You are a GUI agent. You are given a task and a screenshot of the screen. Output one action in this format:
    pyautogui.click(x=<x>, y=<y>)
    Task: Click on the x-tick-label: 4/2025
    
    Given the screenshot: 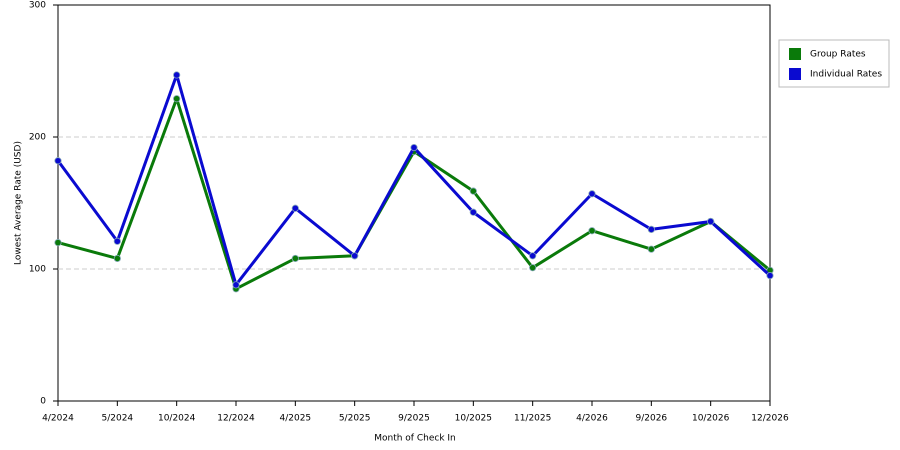 What is the action you would take?
    pyautogui.click(x=295, y=419)
    